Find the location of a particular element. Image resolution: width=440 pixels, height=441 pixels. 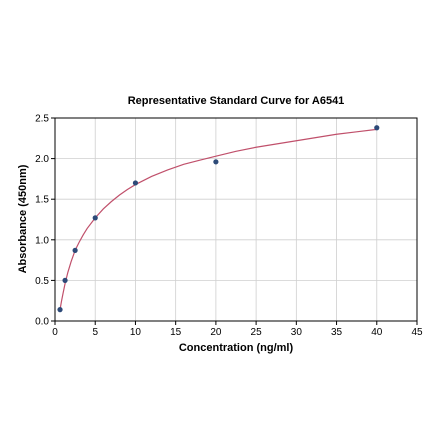

y-tick-label: 2.0 is located at coordinates (42, 159).